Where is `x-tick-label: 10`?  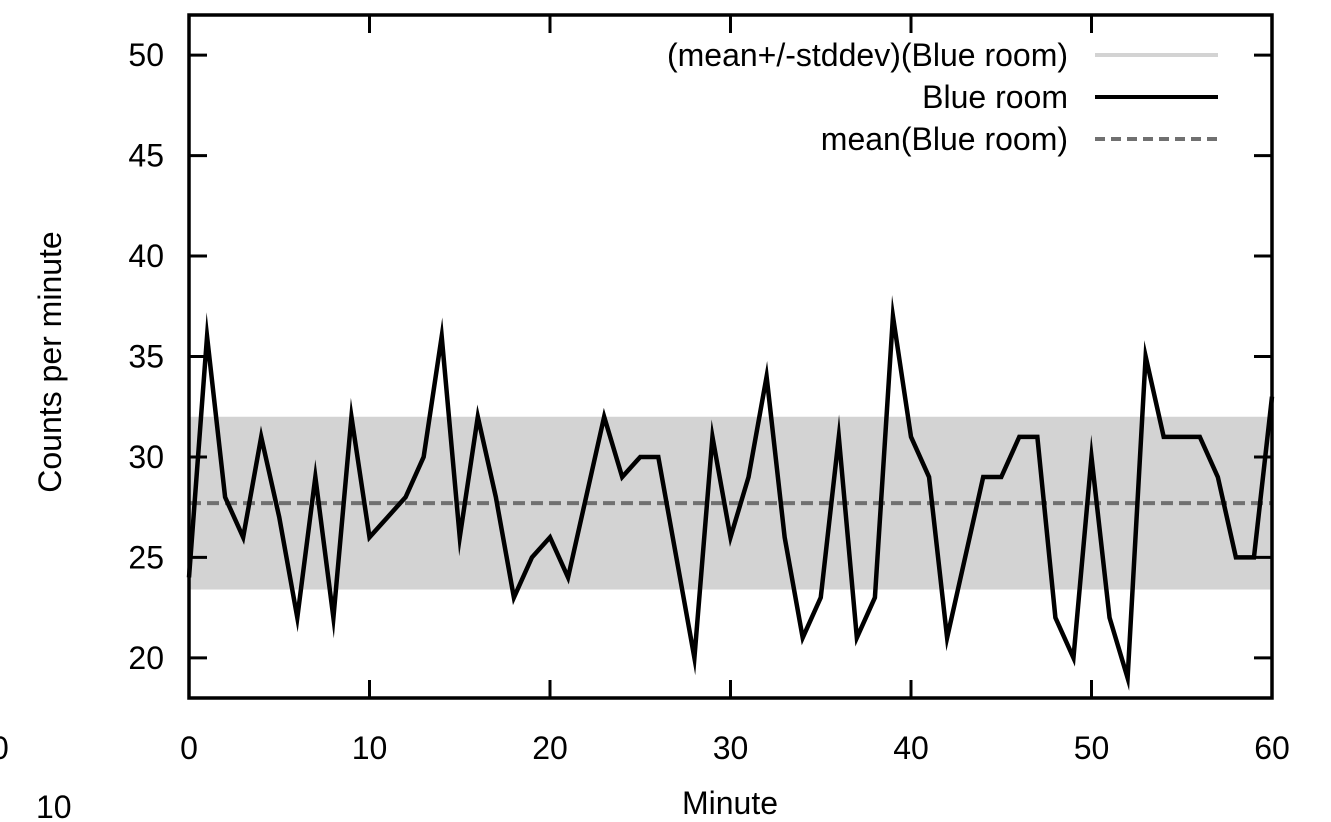
x-tick-label: 10 is located at coordinates (370, 748).